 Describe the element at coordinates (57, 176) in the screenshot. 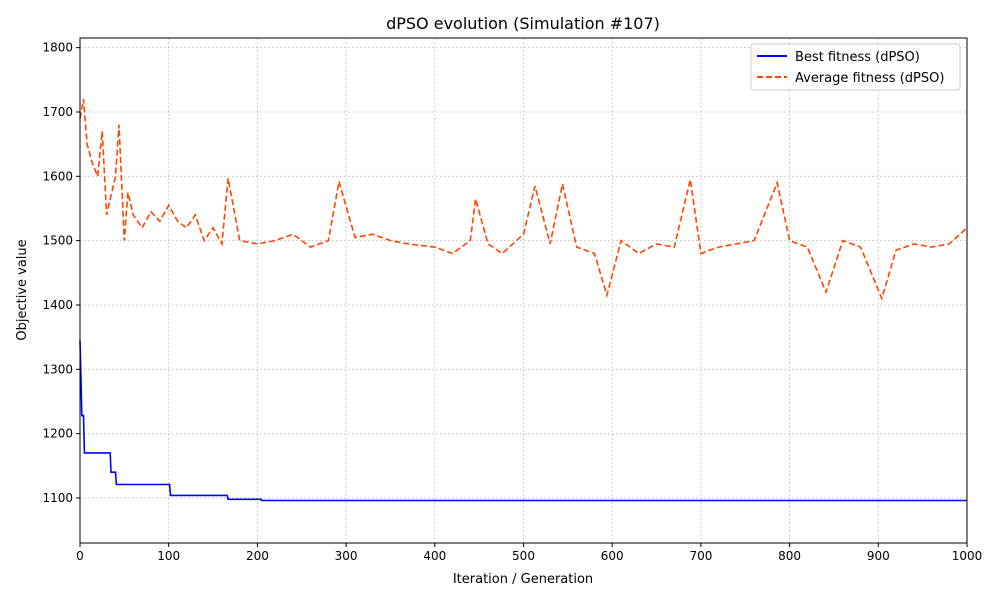

I see `y-tick-label: 1600` at that location.